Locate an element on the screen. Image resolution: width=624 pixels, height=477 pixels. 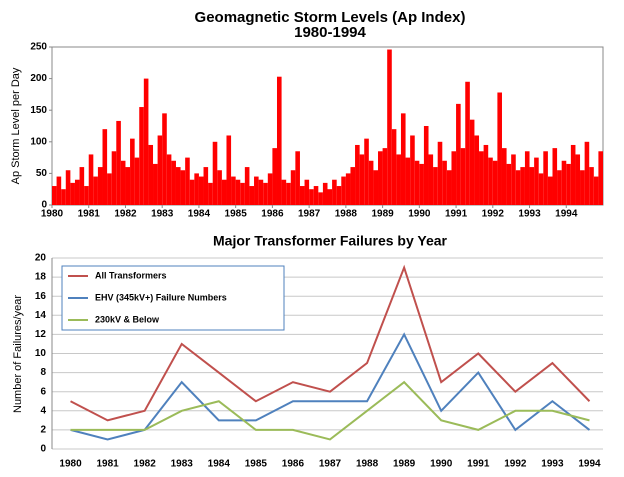
x-tick-label: 1994 is located at coordinates (589, 464).